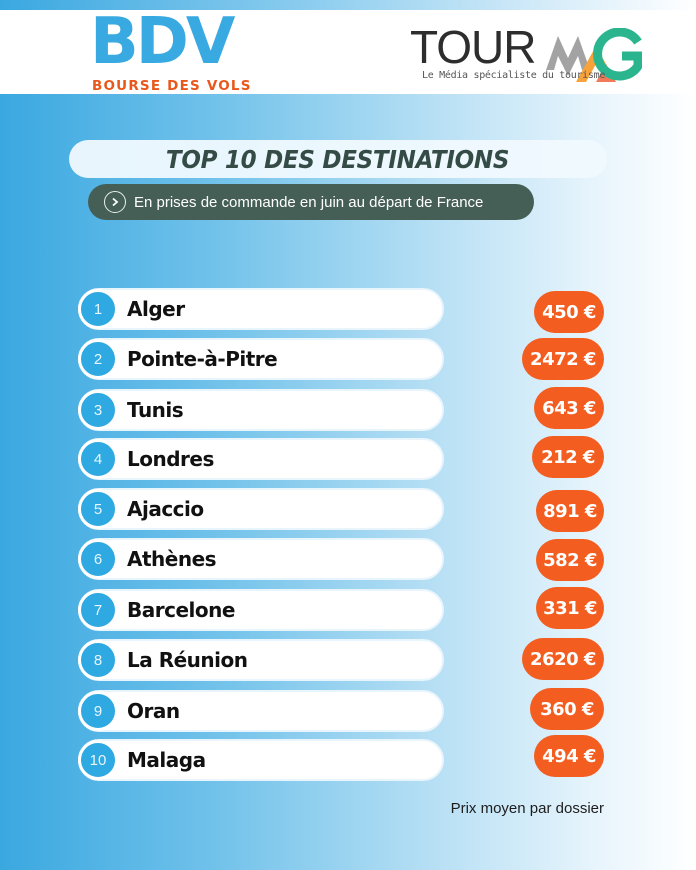 Image resolution: width=696 pixels, height=870 pixels. What do you see at coordinates (569, 312) in the screenshot?
I see `price-badge: 450 €` at bounding box center [569, 312].